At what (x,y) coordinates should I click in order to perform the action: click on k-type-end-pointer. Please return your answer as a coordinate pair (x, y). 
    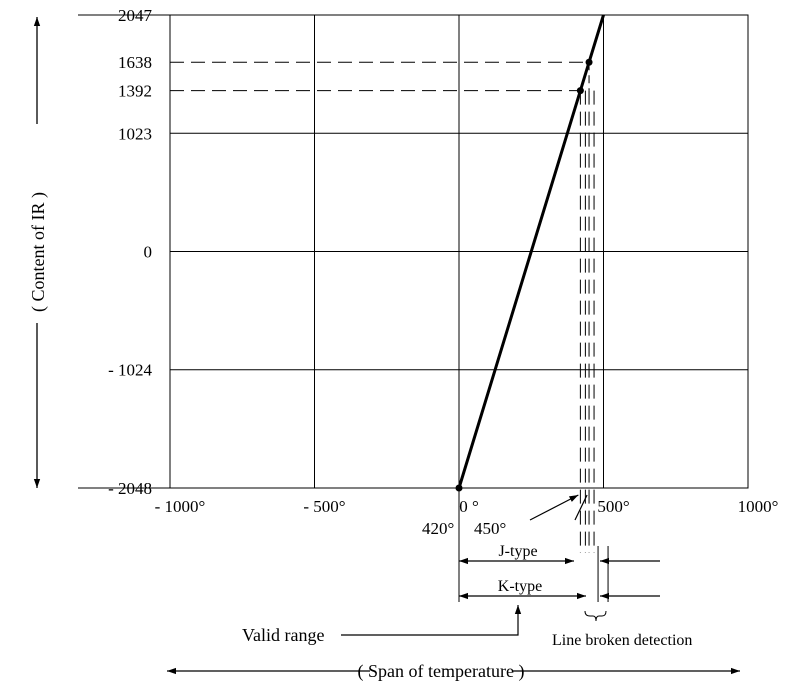
    Looking at the image, I should click on (581, 507).